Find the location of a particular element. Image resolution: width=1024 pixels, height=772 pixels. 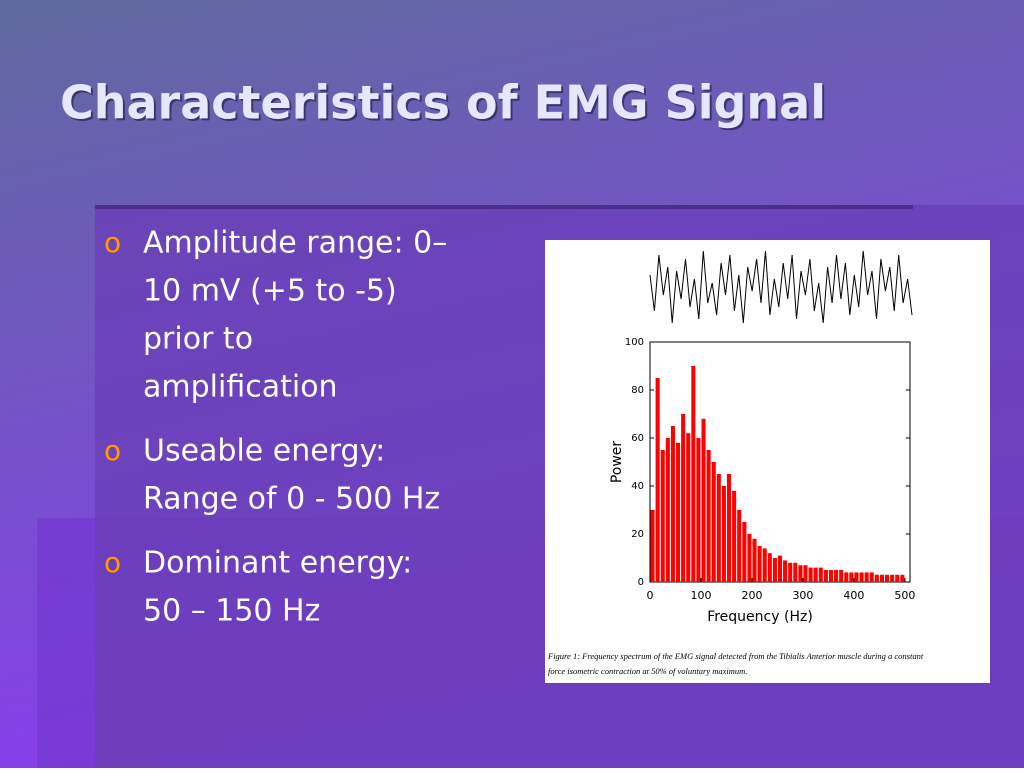

y-tick-label: 80 is located at coordinates (637, 390).